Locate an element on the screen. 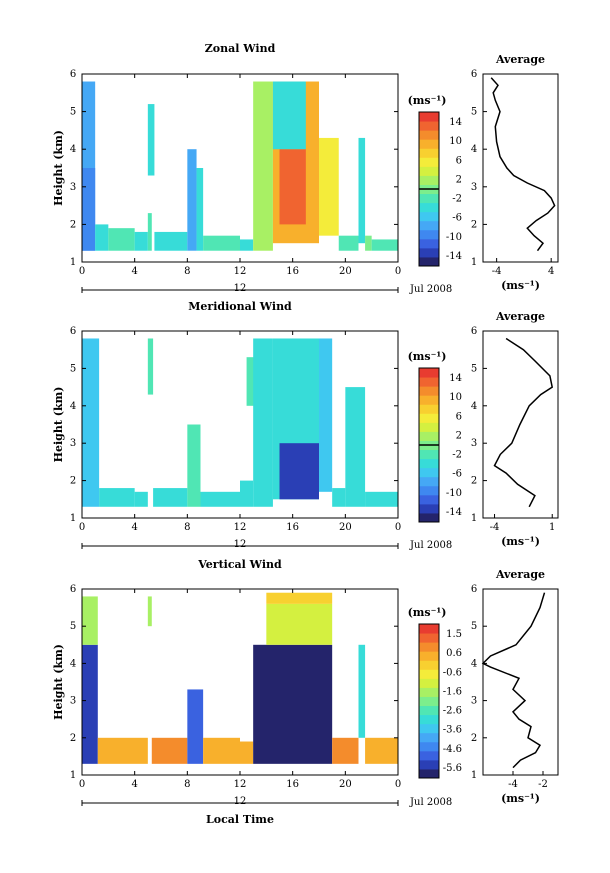 Image resolution: width=610 pixels, height=873 pixels. average-x-tick-label: -4 is located at coordinates (497, 271).